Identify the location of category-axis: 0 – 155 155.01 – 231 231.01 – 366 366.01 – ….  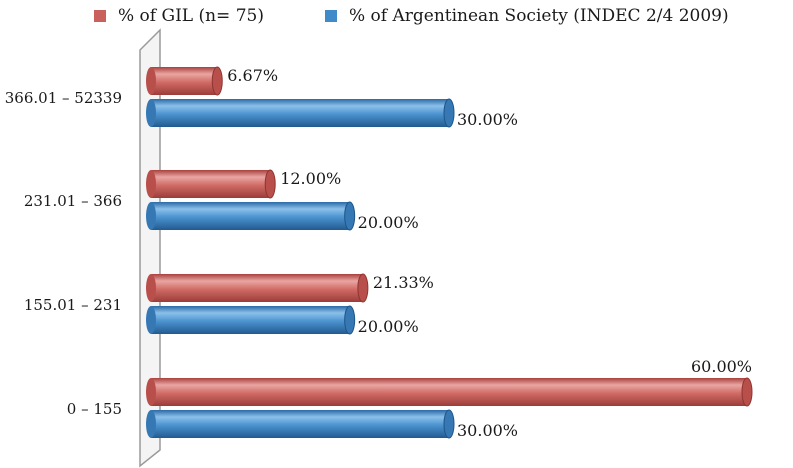
(63, 253).